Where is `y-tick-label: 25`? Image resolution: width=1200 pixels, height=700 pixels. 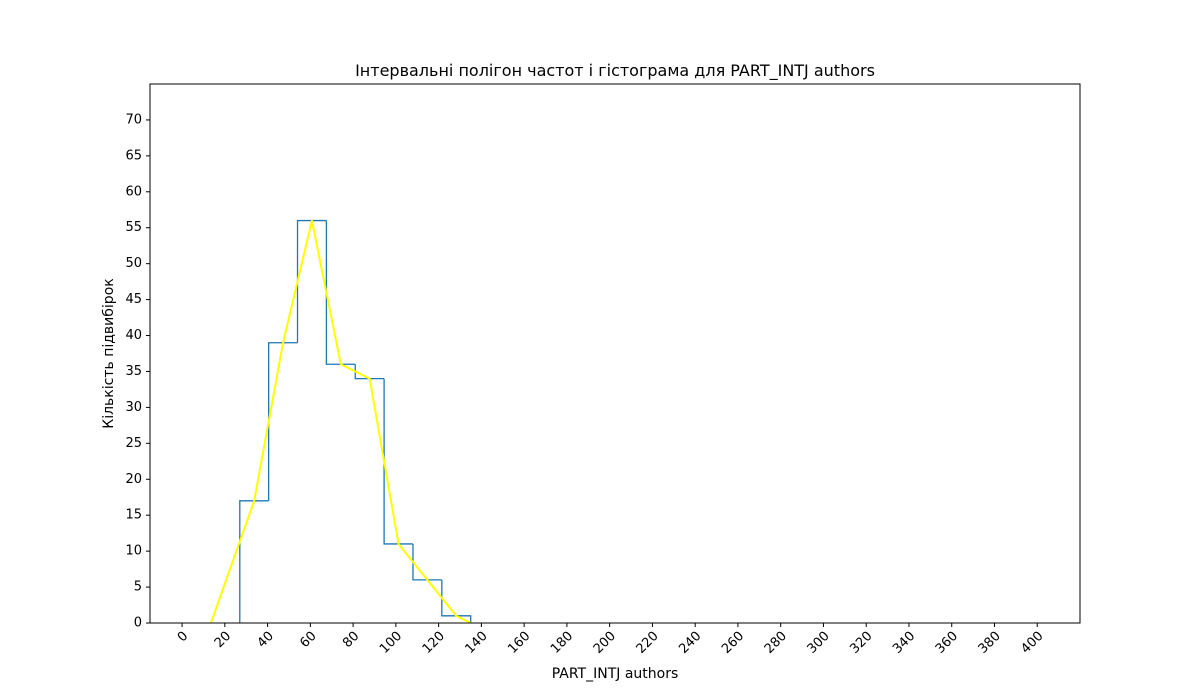 y-tick-label: 25 is located at coordinates (133, 443).